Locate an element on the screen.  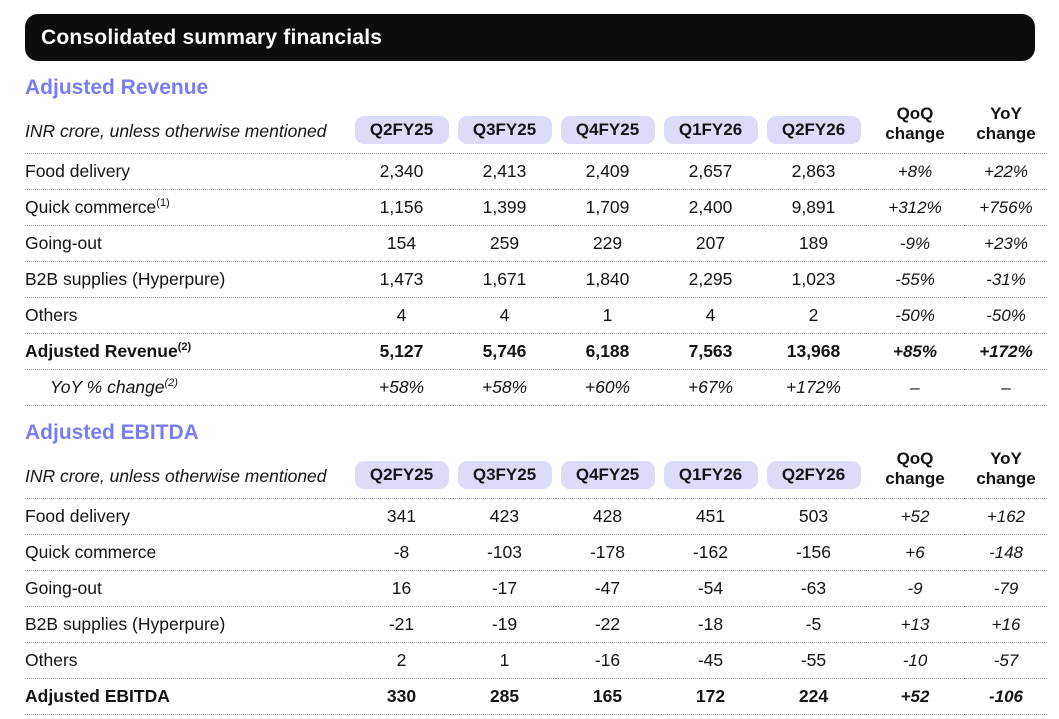
row-label: Quick commerce is located at coordinates (91, 552).